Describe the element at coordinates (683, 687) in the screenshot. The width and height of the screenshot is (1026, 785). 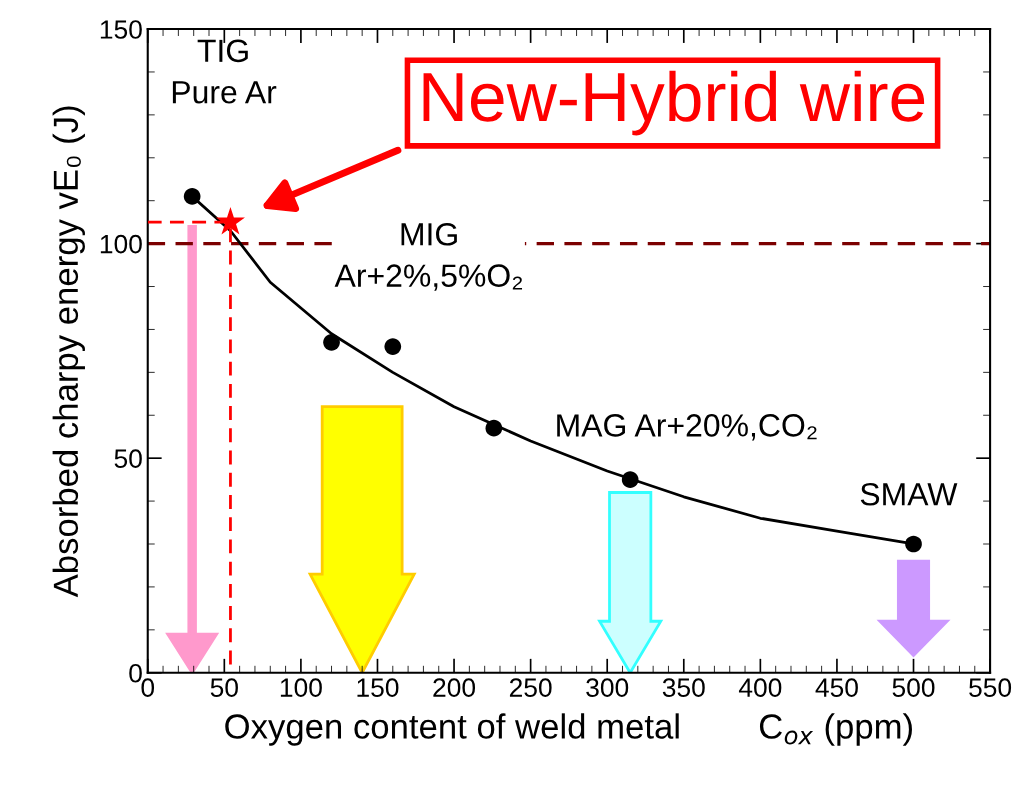
I see `x-tick-label: 350` at that location.